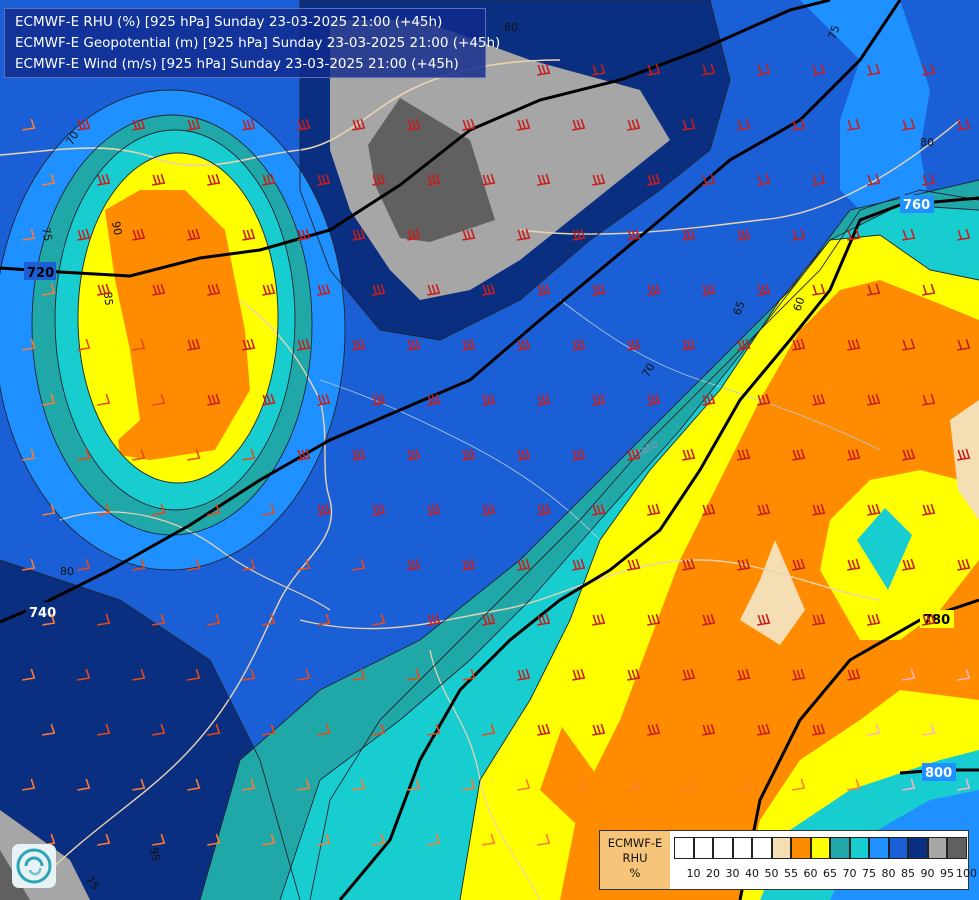  I want to click on legend-variable: RHU, so click(635, 858).